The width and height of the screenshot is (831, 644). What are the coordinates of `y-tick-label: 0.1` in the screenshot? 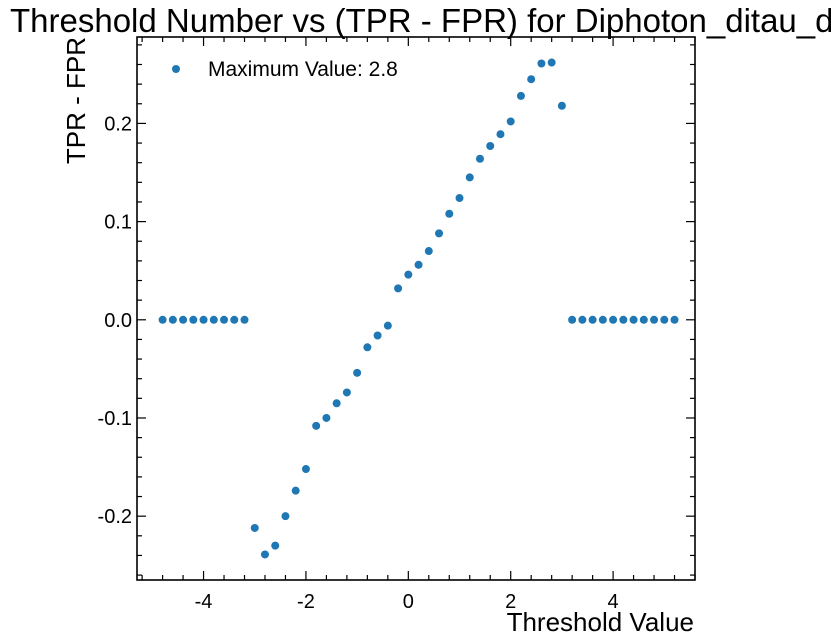 It's located at (118, 223).